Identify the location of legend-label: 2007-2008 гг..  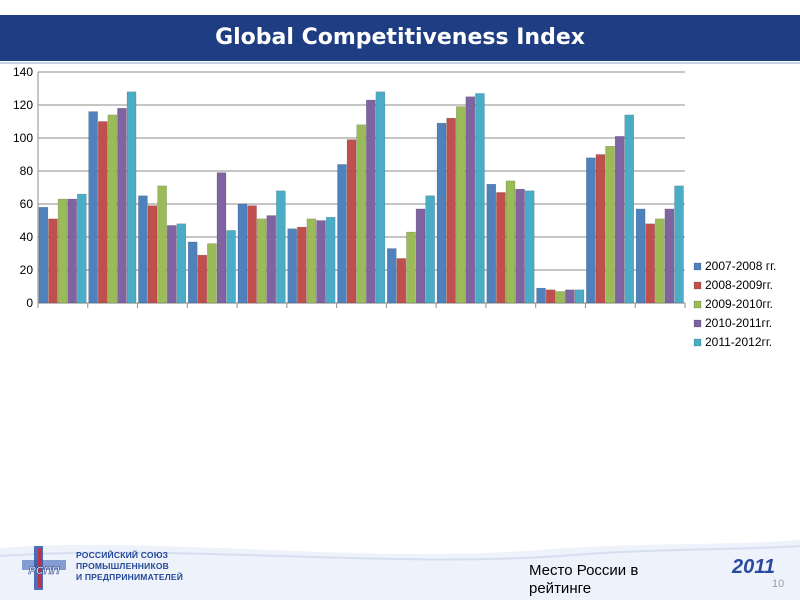
(740, 266).